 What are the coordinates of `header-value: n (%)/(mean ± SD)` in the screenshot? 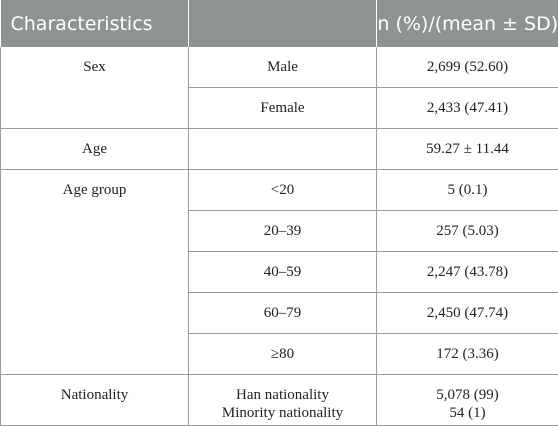 It's located at (467, 23).